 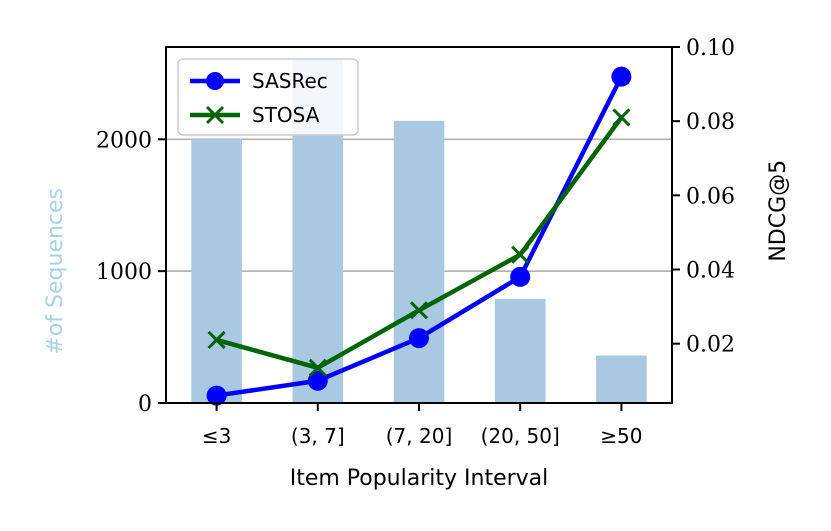 I want to click on legend-item-sasrec: SASRec, so click(x=259, y=81).